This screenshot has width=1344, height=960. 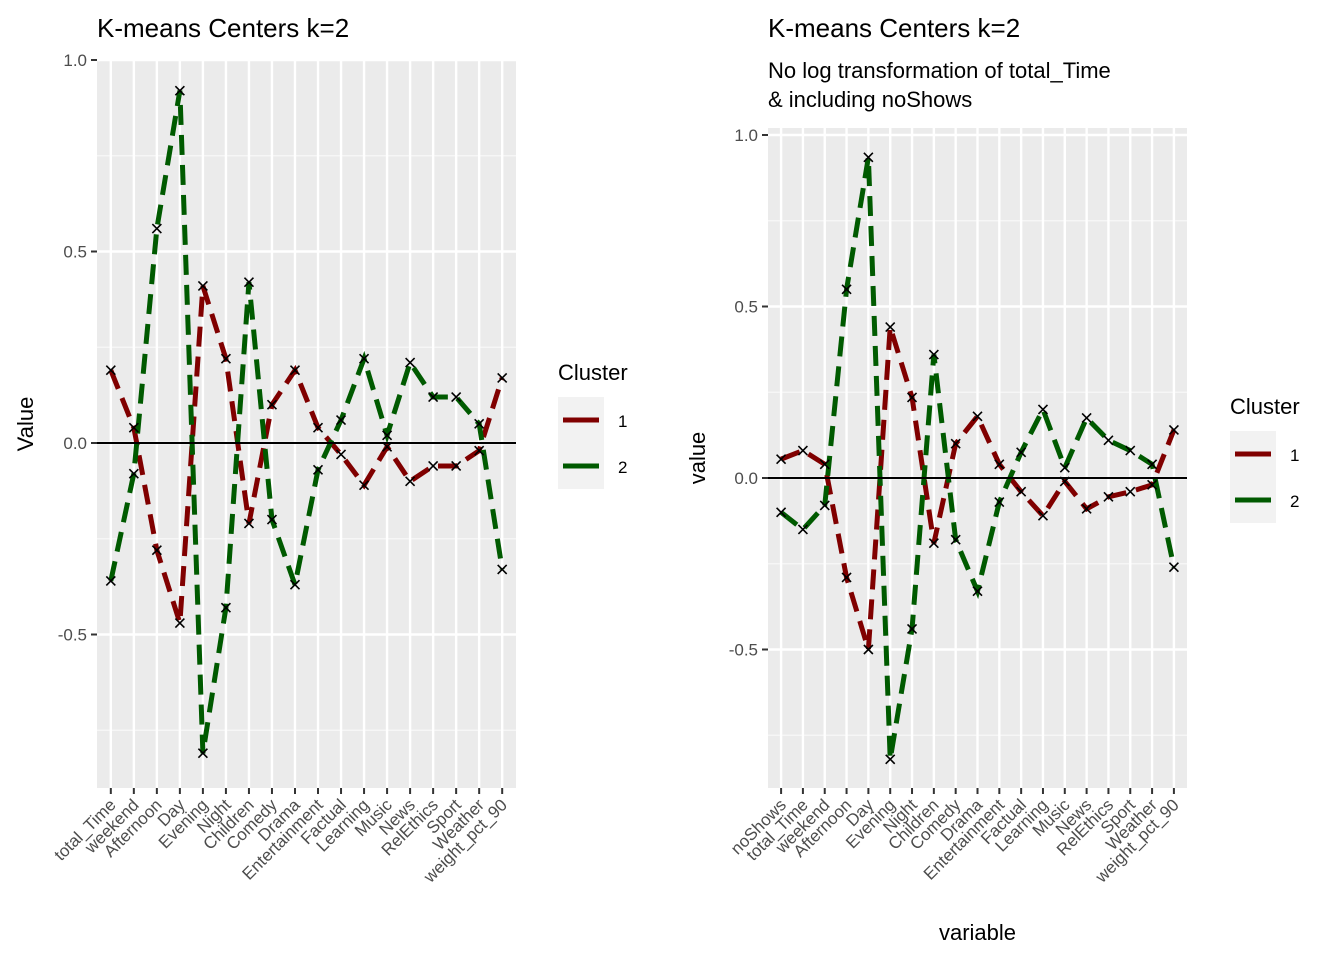 I want to click on legend: Cluster 1 2, so click(x=1265, y=458).